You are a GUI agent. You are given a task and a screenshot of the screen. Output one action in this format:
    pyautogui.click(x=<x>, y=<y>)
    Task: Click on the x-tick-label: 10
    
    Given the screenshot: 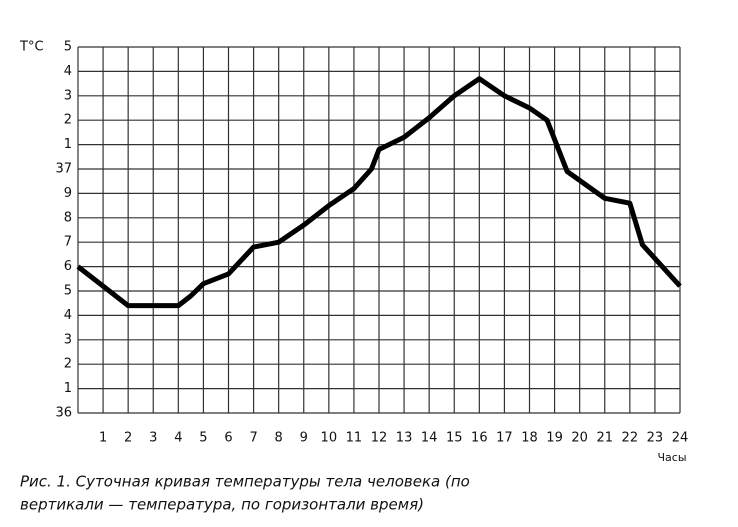 What is the action you would take?
    pyautogui.click(x=329, y=438)
    